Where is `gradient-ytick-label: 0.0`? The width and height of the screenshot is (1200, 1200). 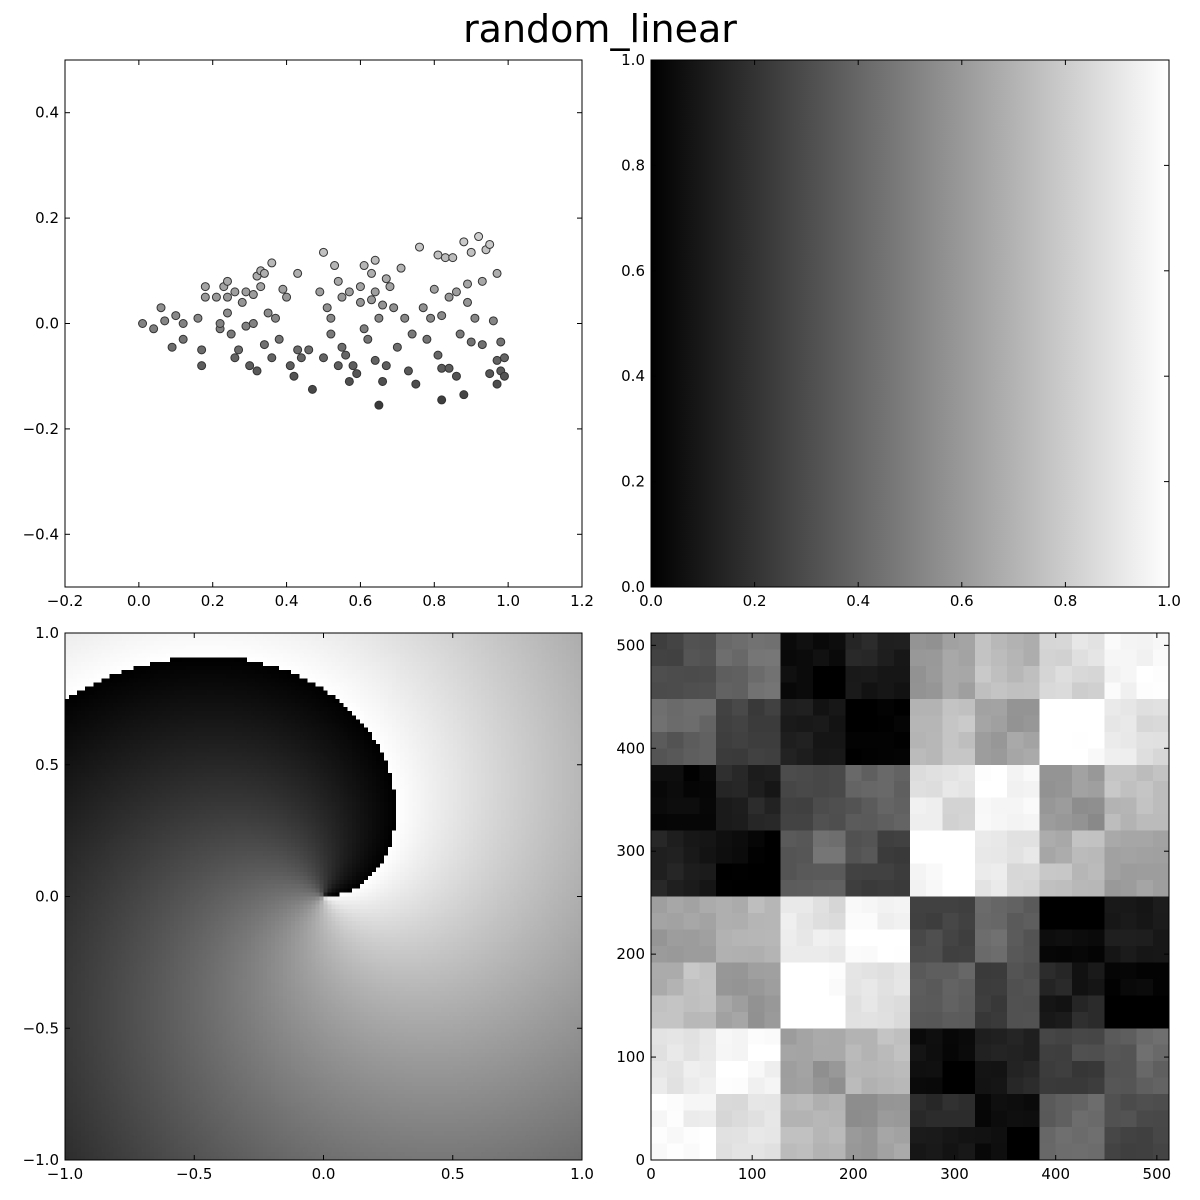
gradient-ytick-label: 0.0 is located at coordinates (633, 587).